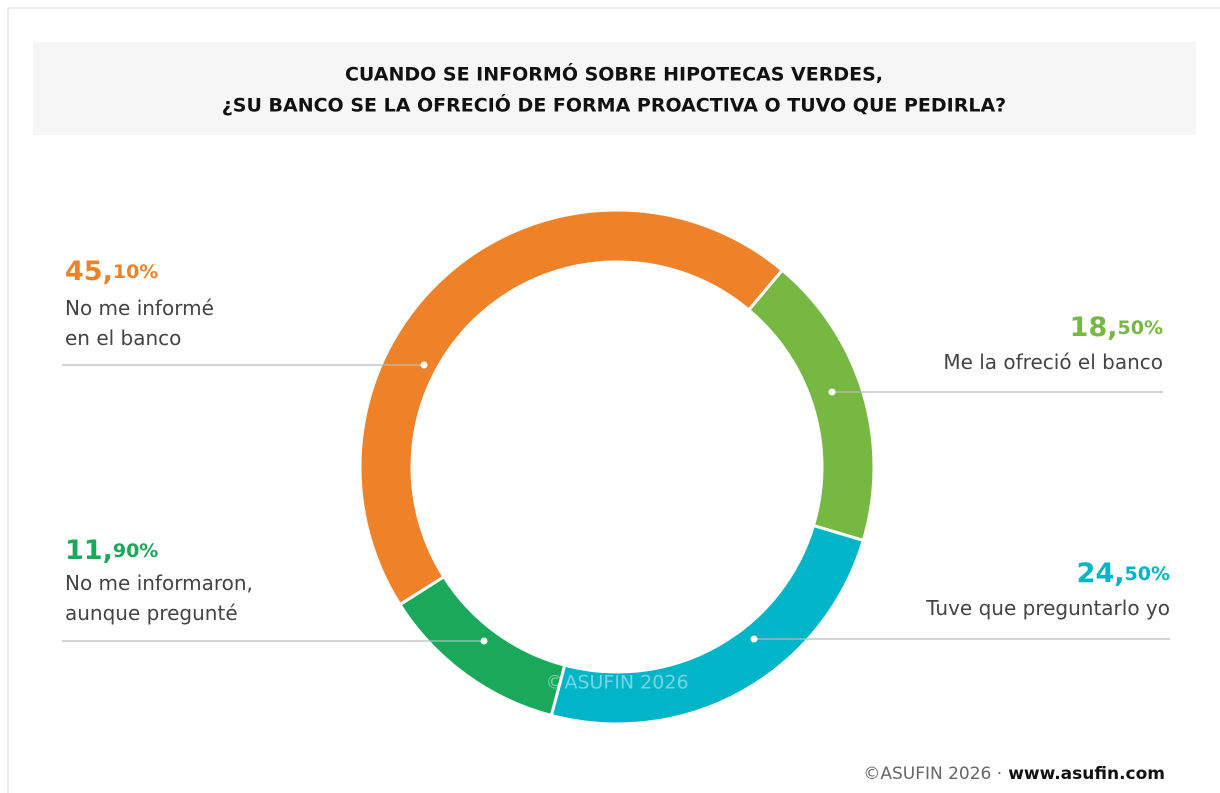 Image resolution: width=1220 pixels, height=793 pixels. I want to click on value-label-int: 18,, so click(1094, 327).